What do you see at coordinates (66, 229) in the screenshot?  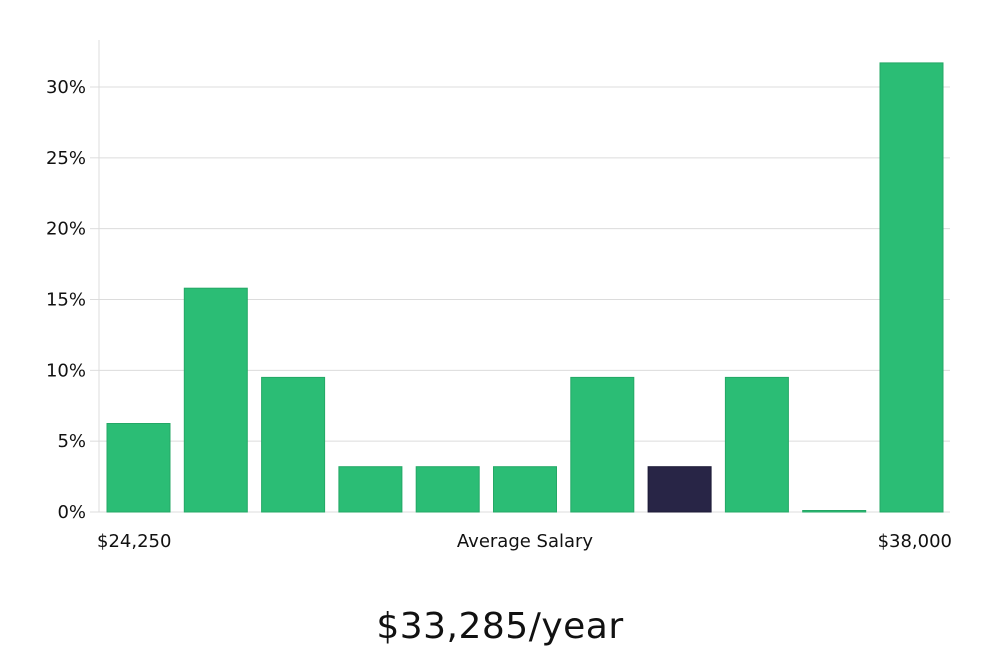 I see `y-tick-label: 20%` at bounding box center [66, 229].